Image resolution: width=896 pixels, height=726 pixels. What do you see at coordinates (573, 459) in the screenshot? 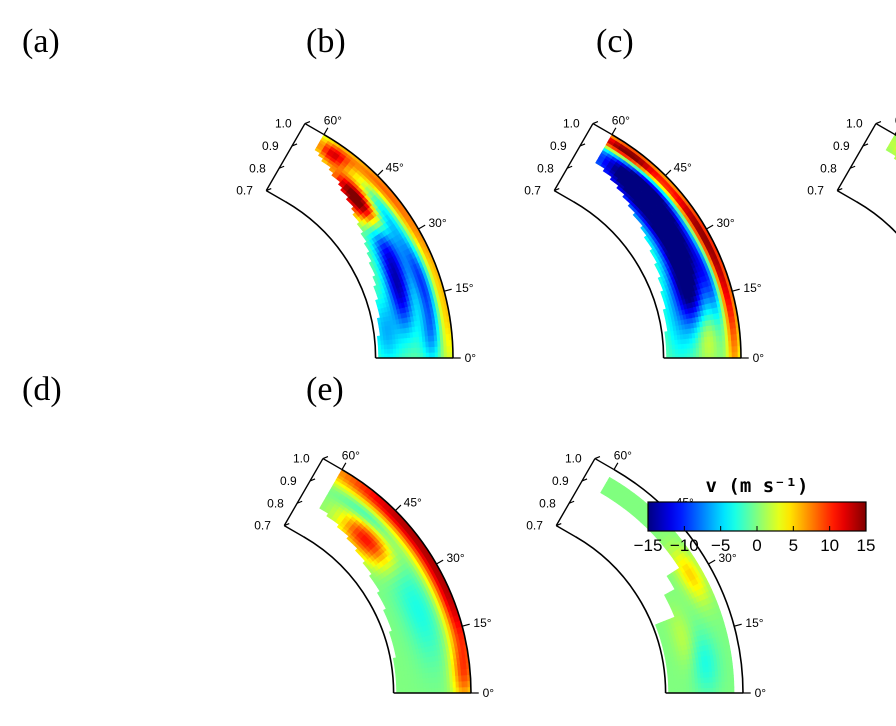
I see `radius-tick-label: 1.0` at bounding box center [573, 459].